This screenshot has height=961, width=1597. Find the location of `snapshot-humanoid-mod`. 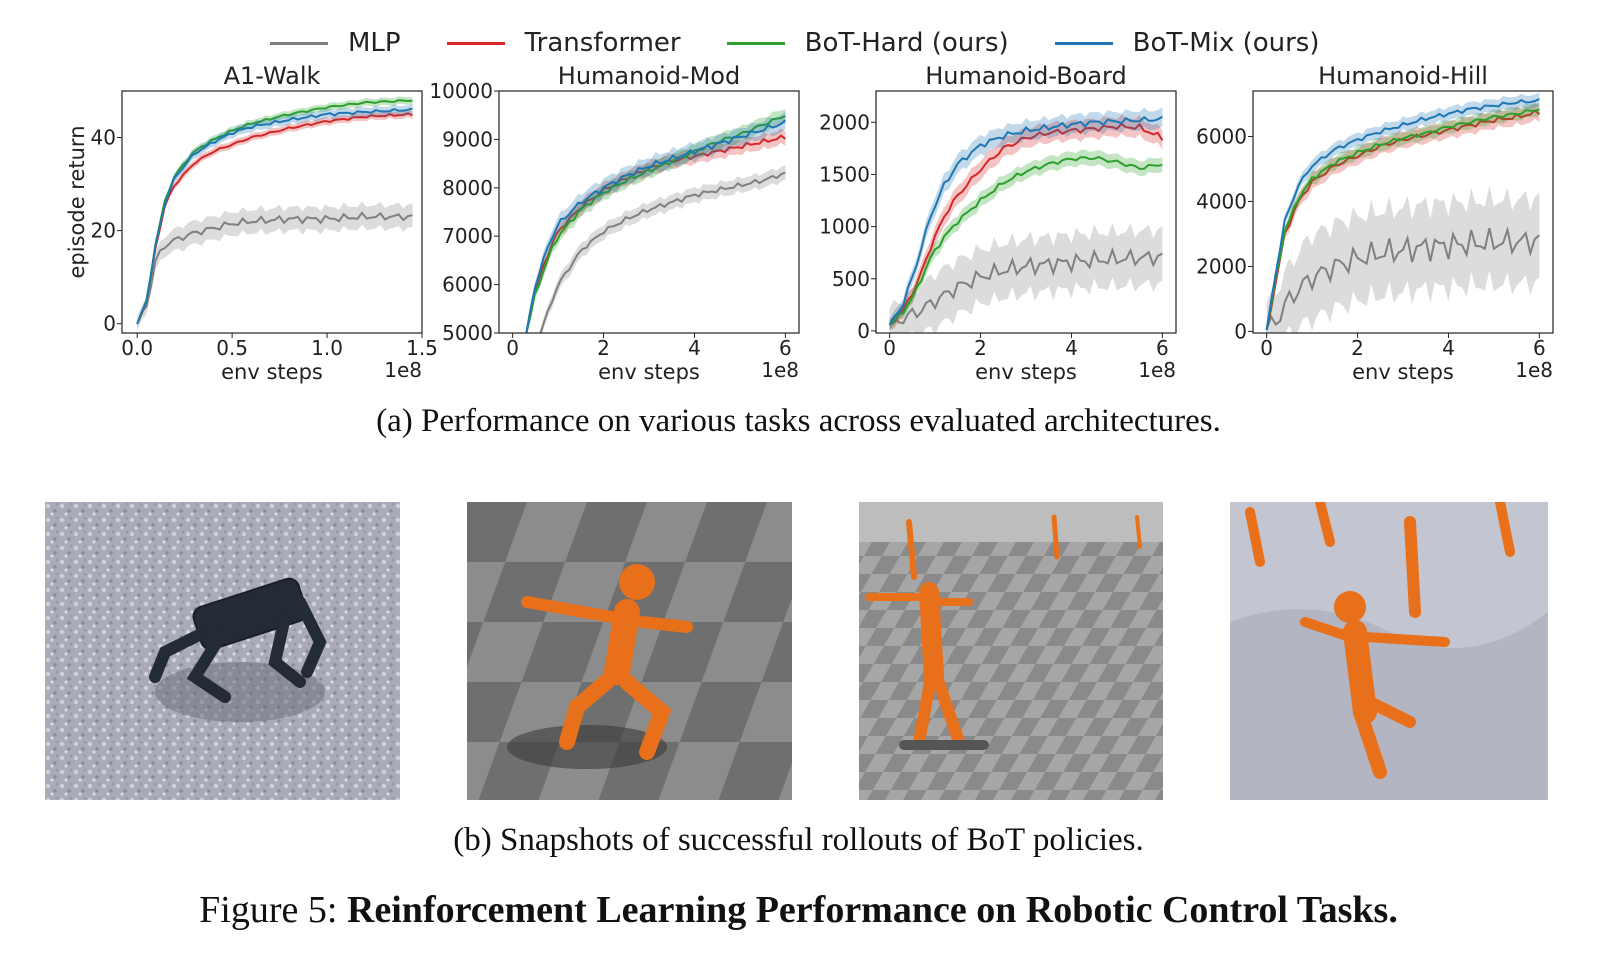

snapshot-humanoid-mod is located at coordinates (629, 651).